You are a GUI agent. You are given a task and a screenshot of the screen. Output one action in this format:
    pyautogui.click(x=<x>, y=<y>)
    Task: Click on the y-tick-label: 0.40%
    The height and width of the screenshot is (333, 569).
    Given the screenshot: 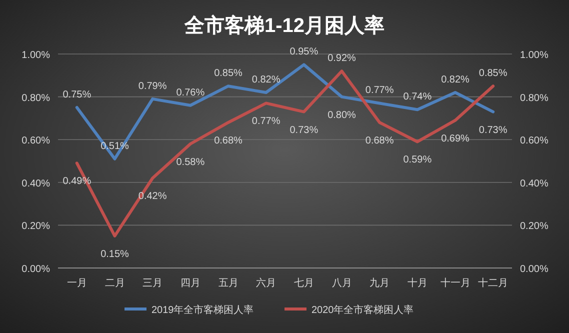 What is the action you would take?
    pyautogui.click(x=36, y=184)
    